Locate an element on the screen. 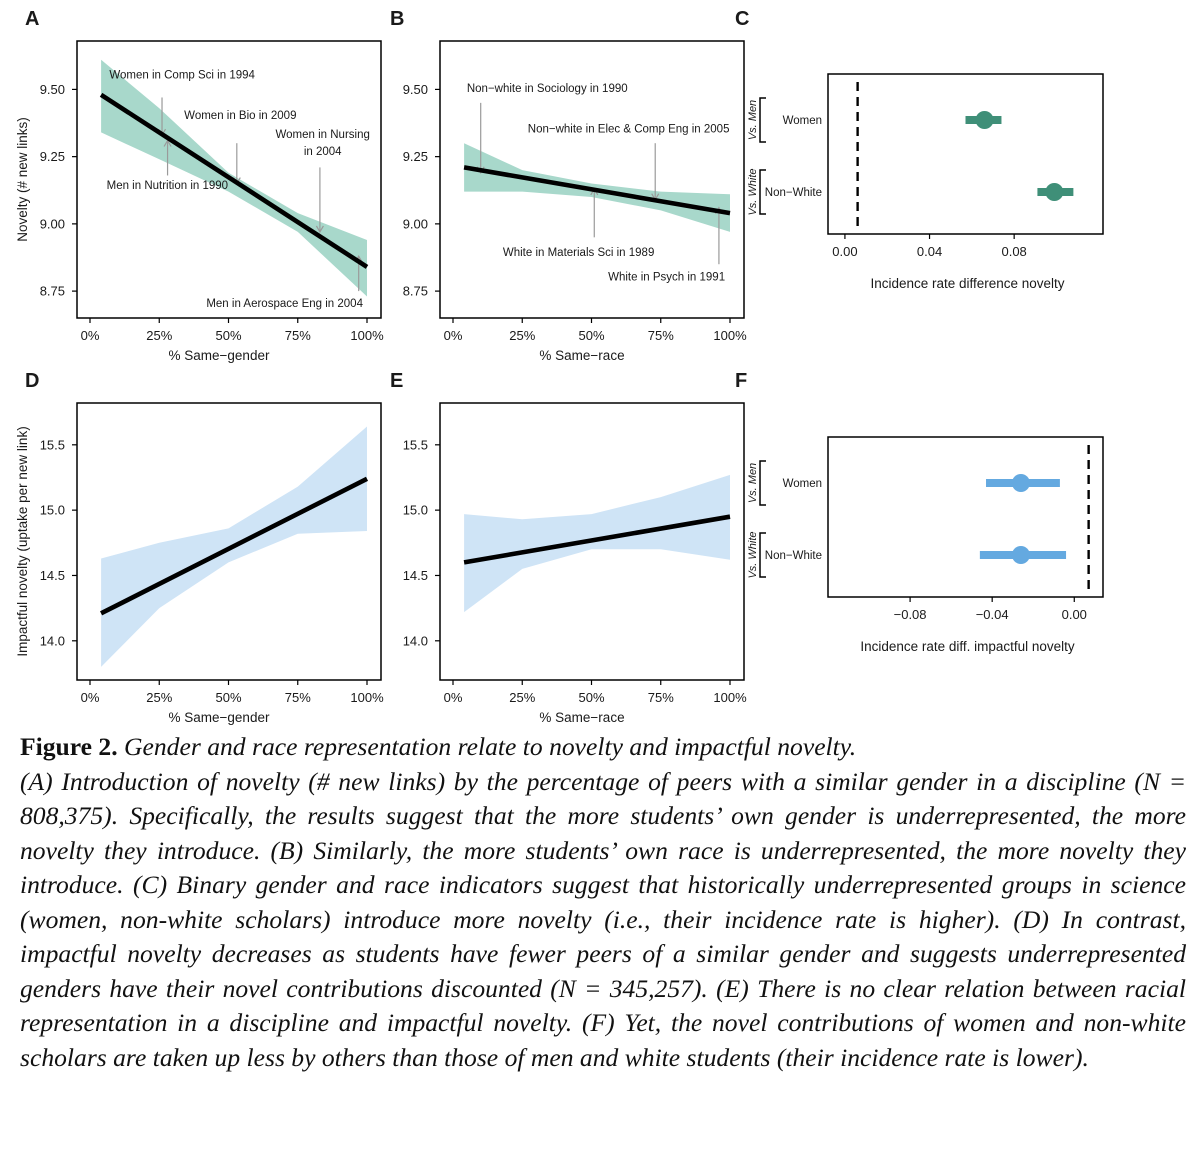 Image resolution: width=1200 pixels, height=1149 pixels. x-axis-label: Incidence rate difference novelty is located at coordinates (967, 283).